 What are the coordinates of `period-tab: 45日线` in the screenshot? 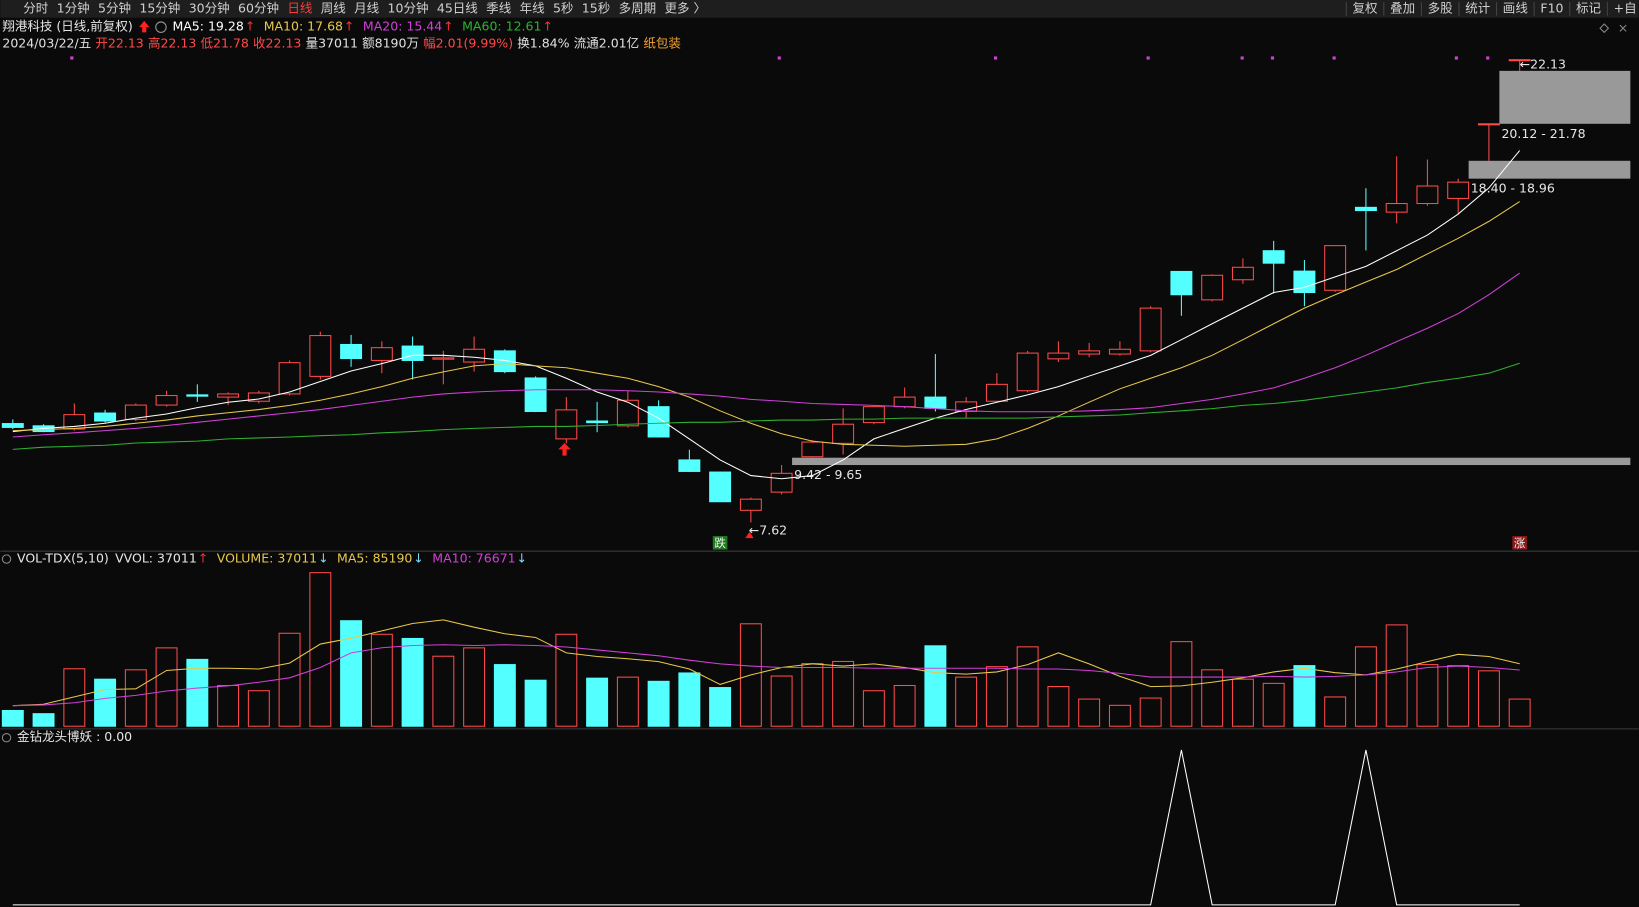 It's located at (457, 7).